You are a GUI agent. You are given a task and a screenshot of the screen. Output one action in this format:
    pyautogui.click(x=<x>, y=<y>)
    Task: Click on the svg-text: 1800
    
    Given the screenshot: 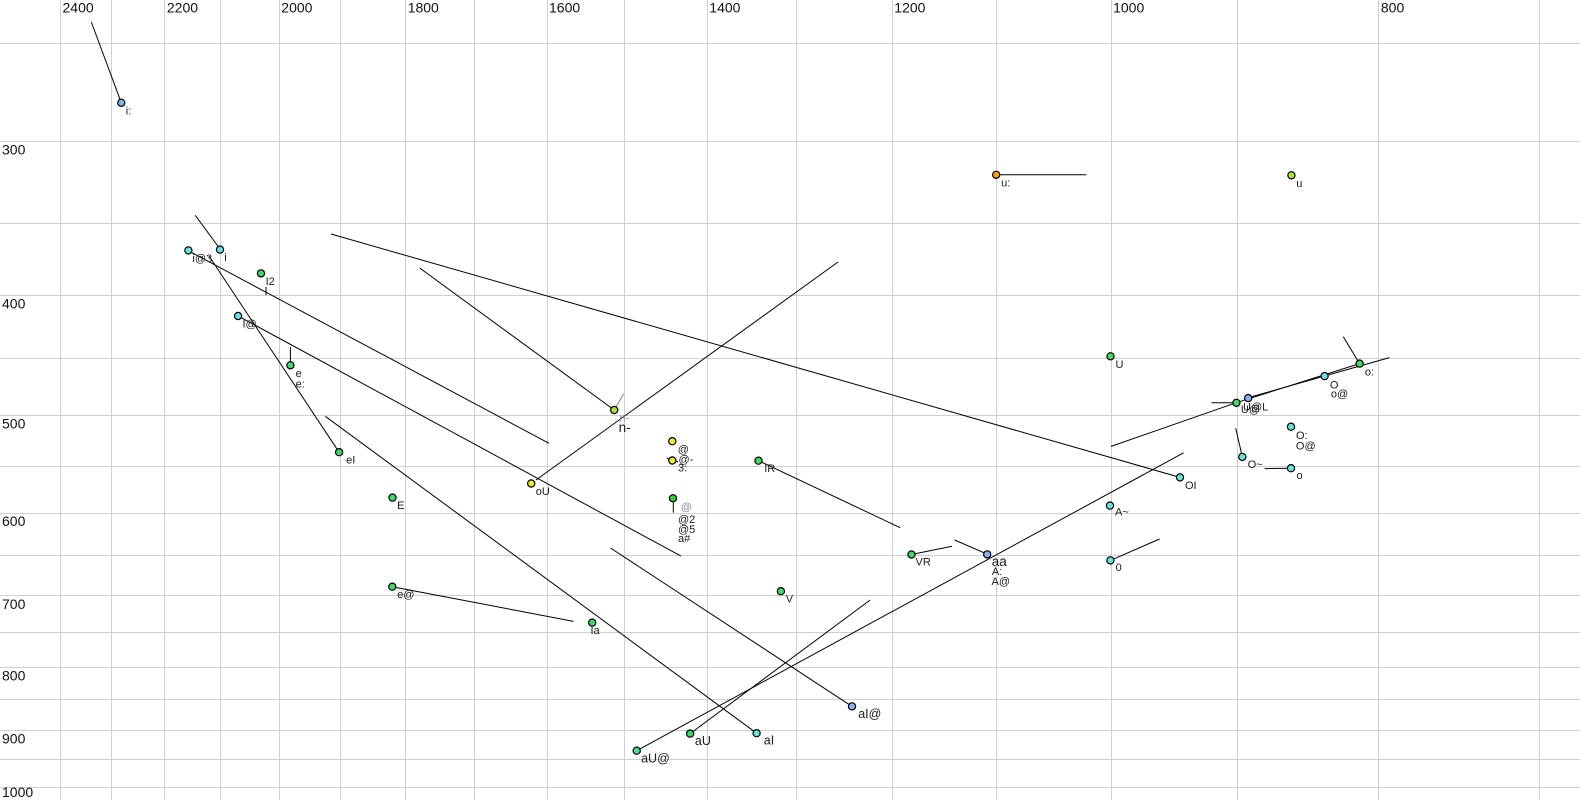 What is the action you would take?
    pyautogui.click(x=423, y=8)
    